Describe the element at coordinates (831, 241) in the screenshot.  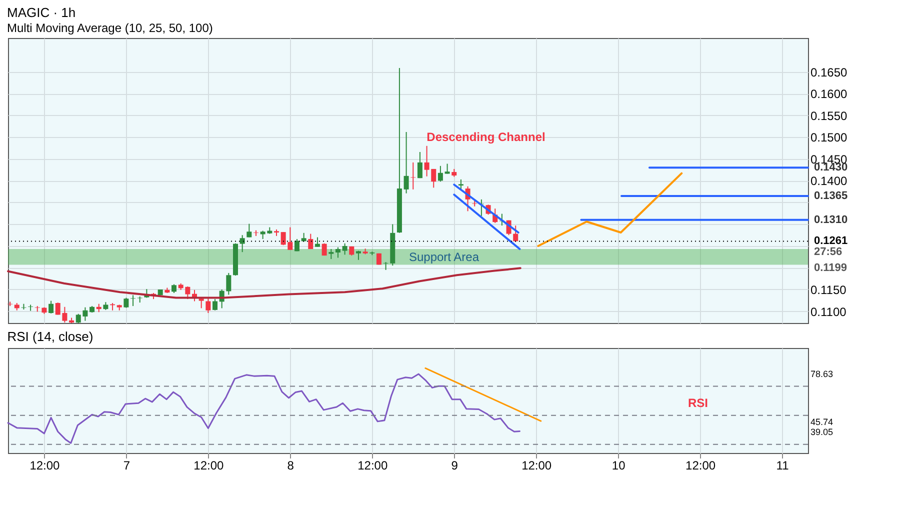
I see `ref-line-label: 0.1261` at that location.